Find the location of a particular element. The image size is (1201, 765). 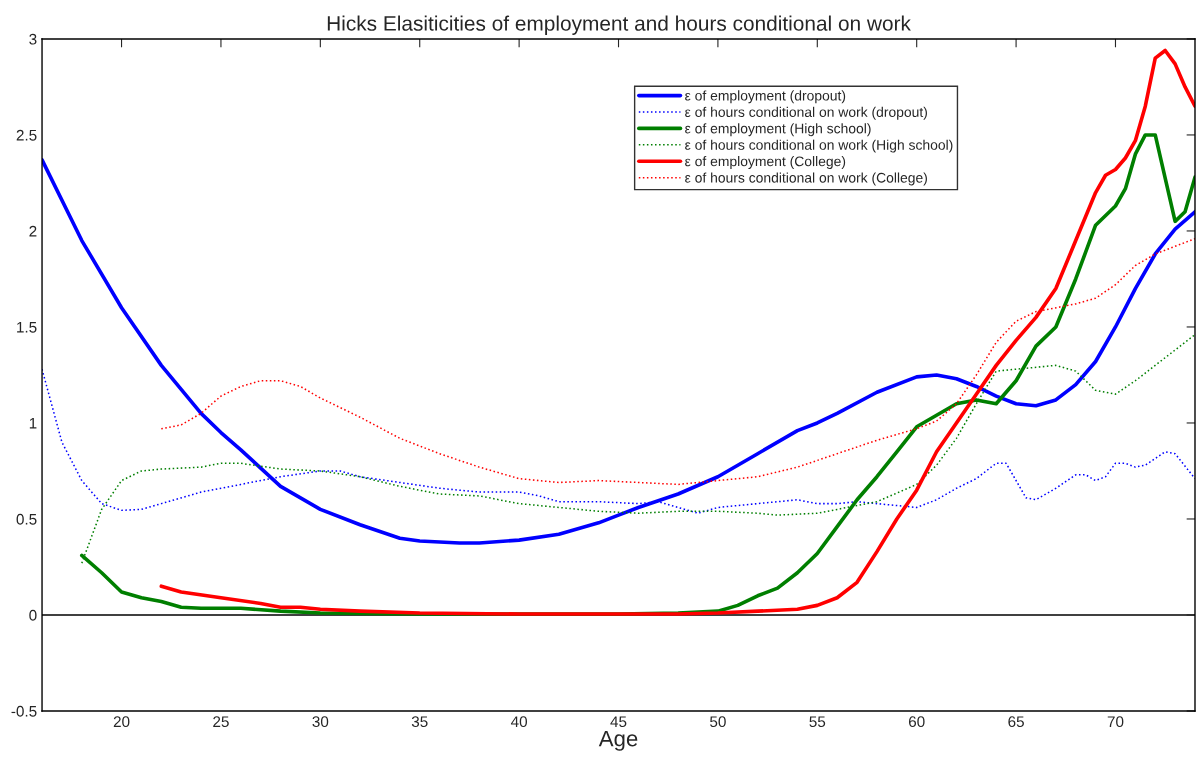

chart-title: Hicks Elasiticities of employment and hours conditional on work is located at coordinates (619, 25).